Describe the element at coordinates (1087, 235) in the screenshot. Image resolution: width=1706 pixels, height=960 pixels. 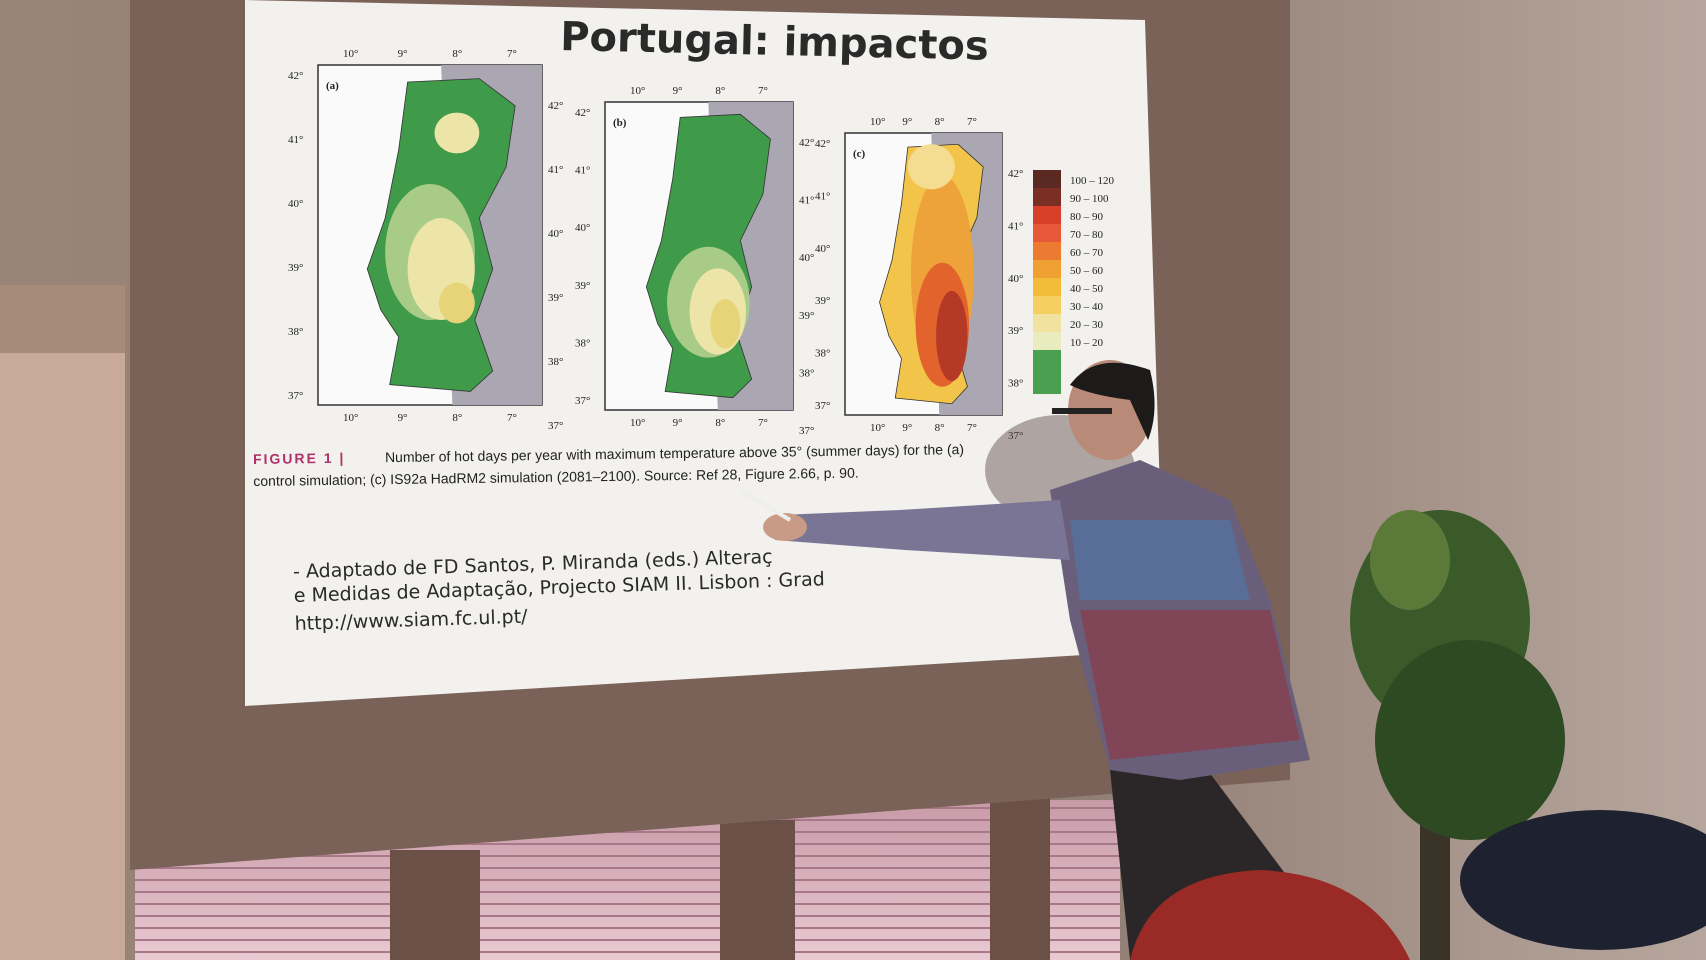
I see `legend-label: 70 – 80` at that location.